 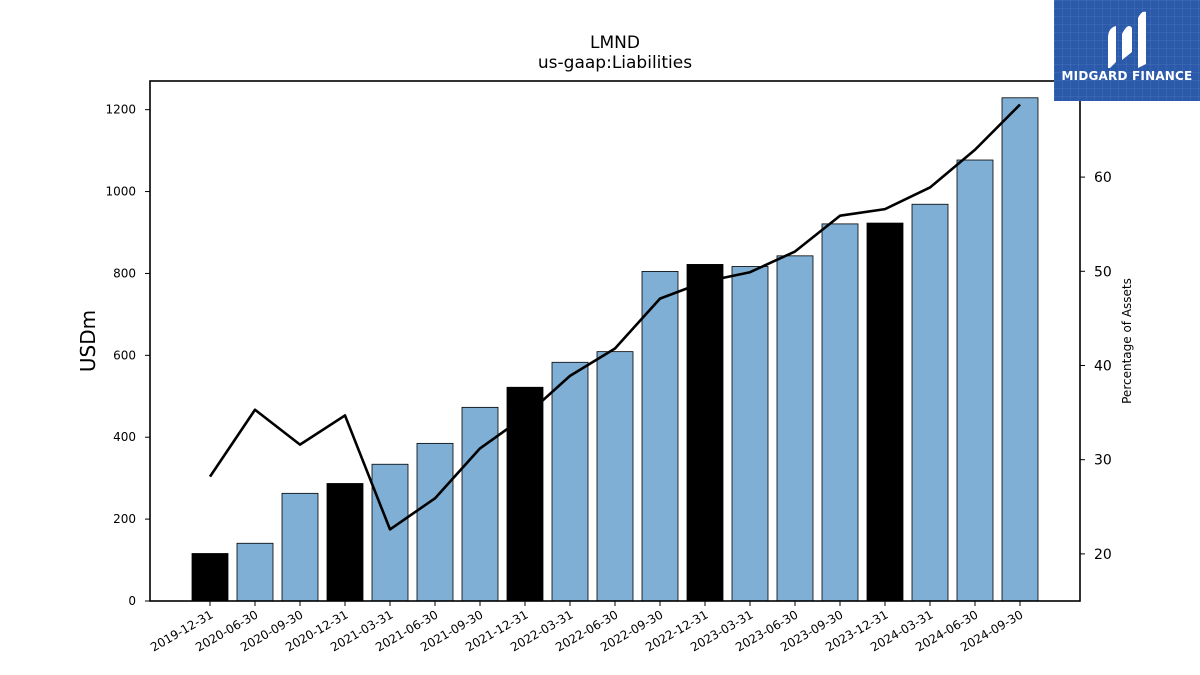 I want to click on brand-logo: MIDGARD FINANCE, so click(x=1127, y=50).